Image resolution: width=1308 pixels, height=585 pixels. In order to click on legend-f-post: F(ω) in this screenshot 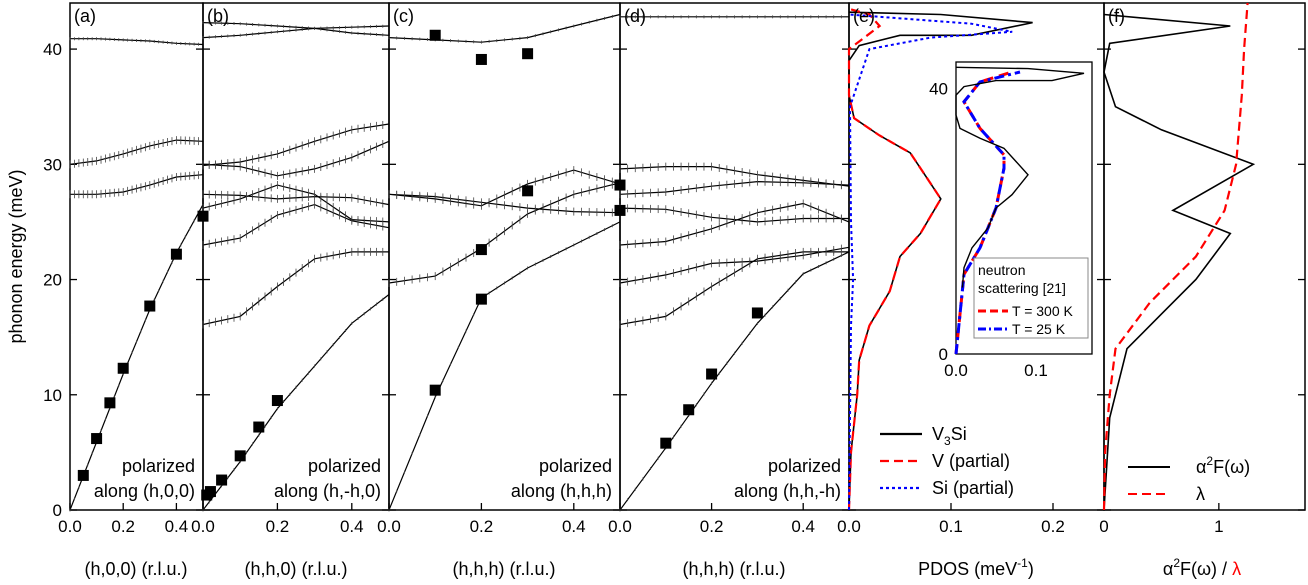, I will do `click(1231, 467)`.